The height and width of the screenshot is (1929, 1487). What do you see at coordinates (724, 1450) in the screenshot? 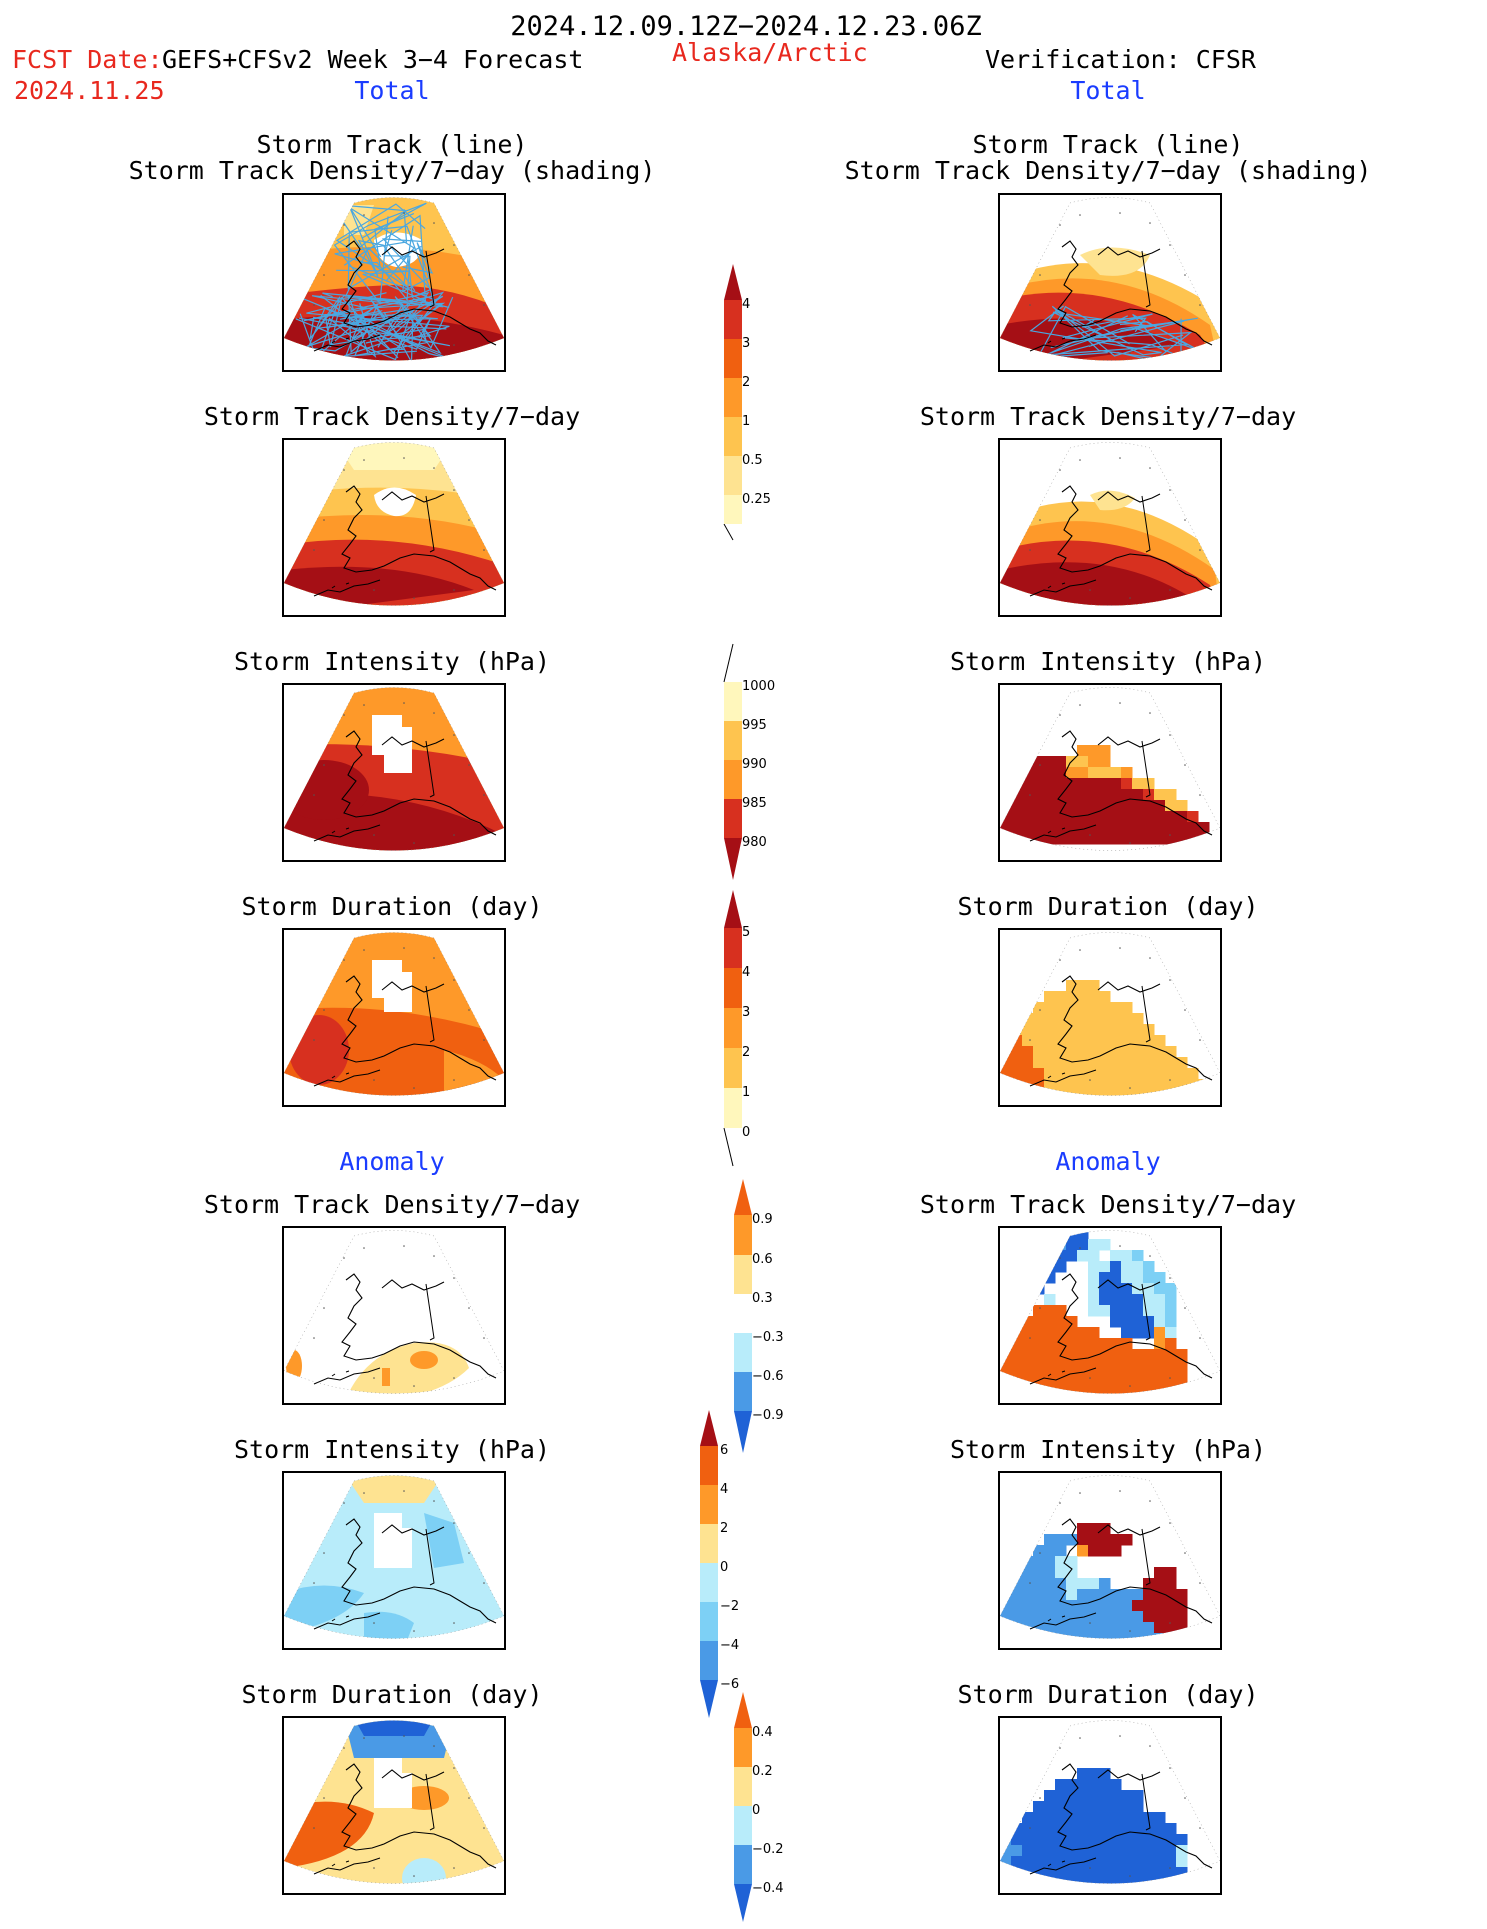
I see `cb-anom-intensity-label: 6` at bounding box center [724, 1450].